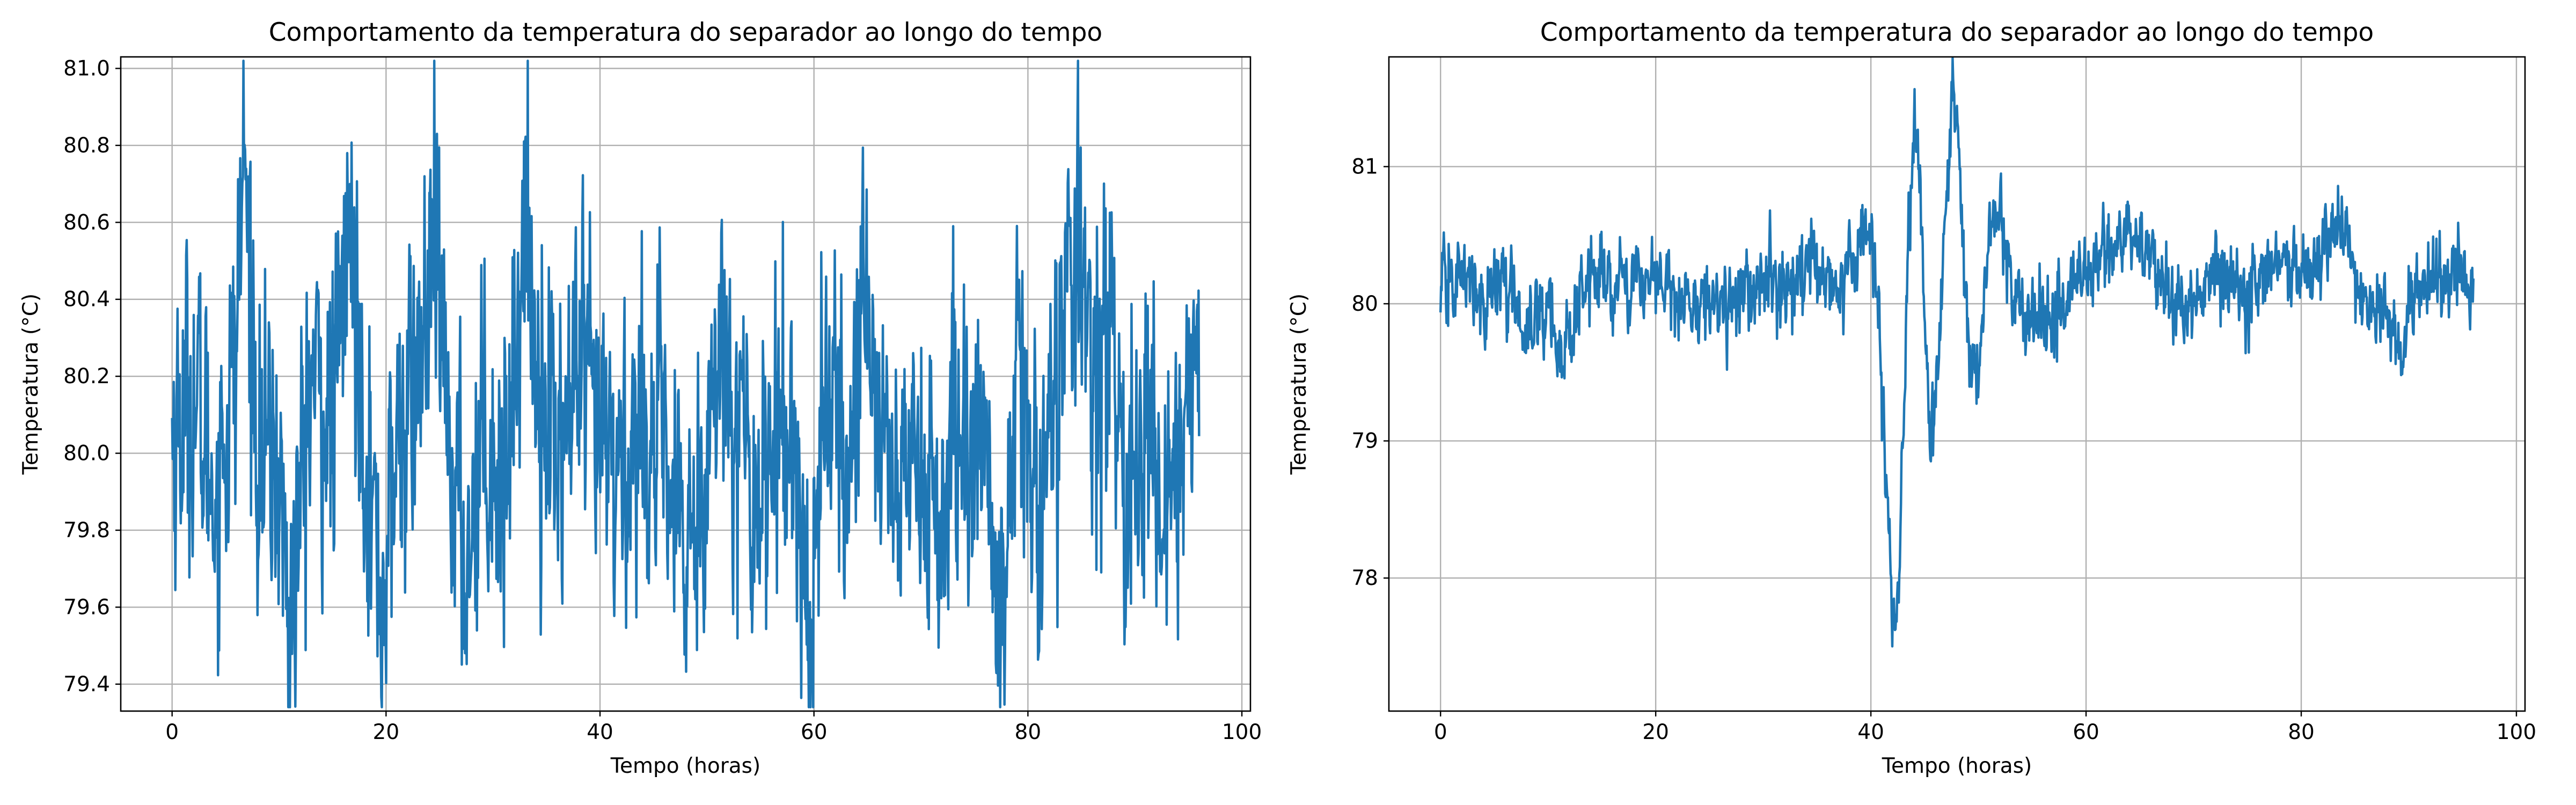  What do you see at coordinates (86, 454) in the screenshot?
I see `y-tick-label: 80.0` at bounding box center [86, 454].